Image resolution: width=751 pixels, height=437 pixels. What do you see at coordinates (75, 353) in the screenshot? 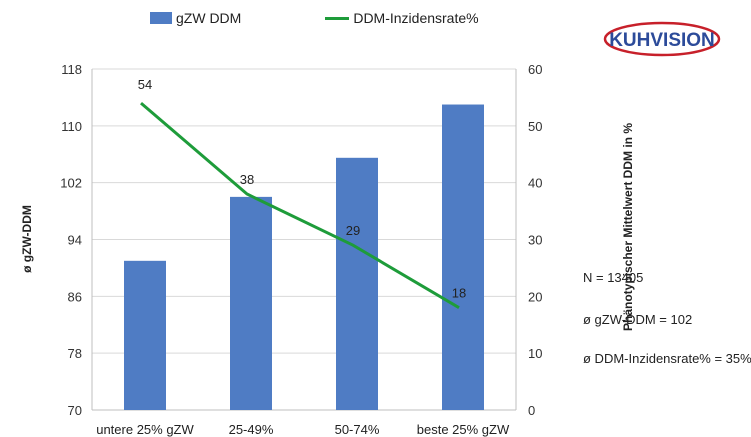
I see `y-tick-label-left: 78` at bounding box center [75, 353].